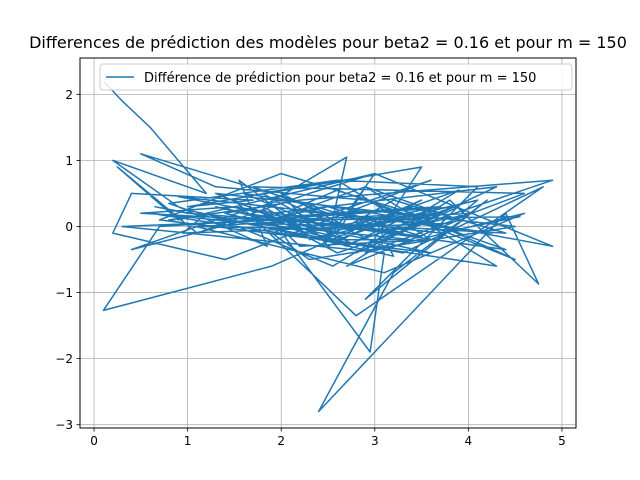  What do you see at coordinates (375, 441) in the screenshot?
I see `x-tick-label: 3` at bounding box center [375, 441].